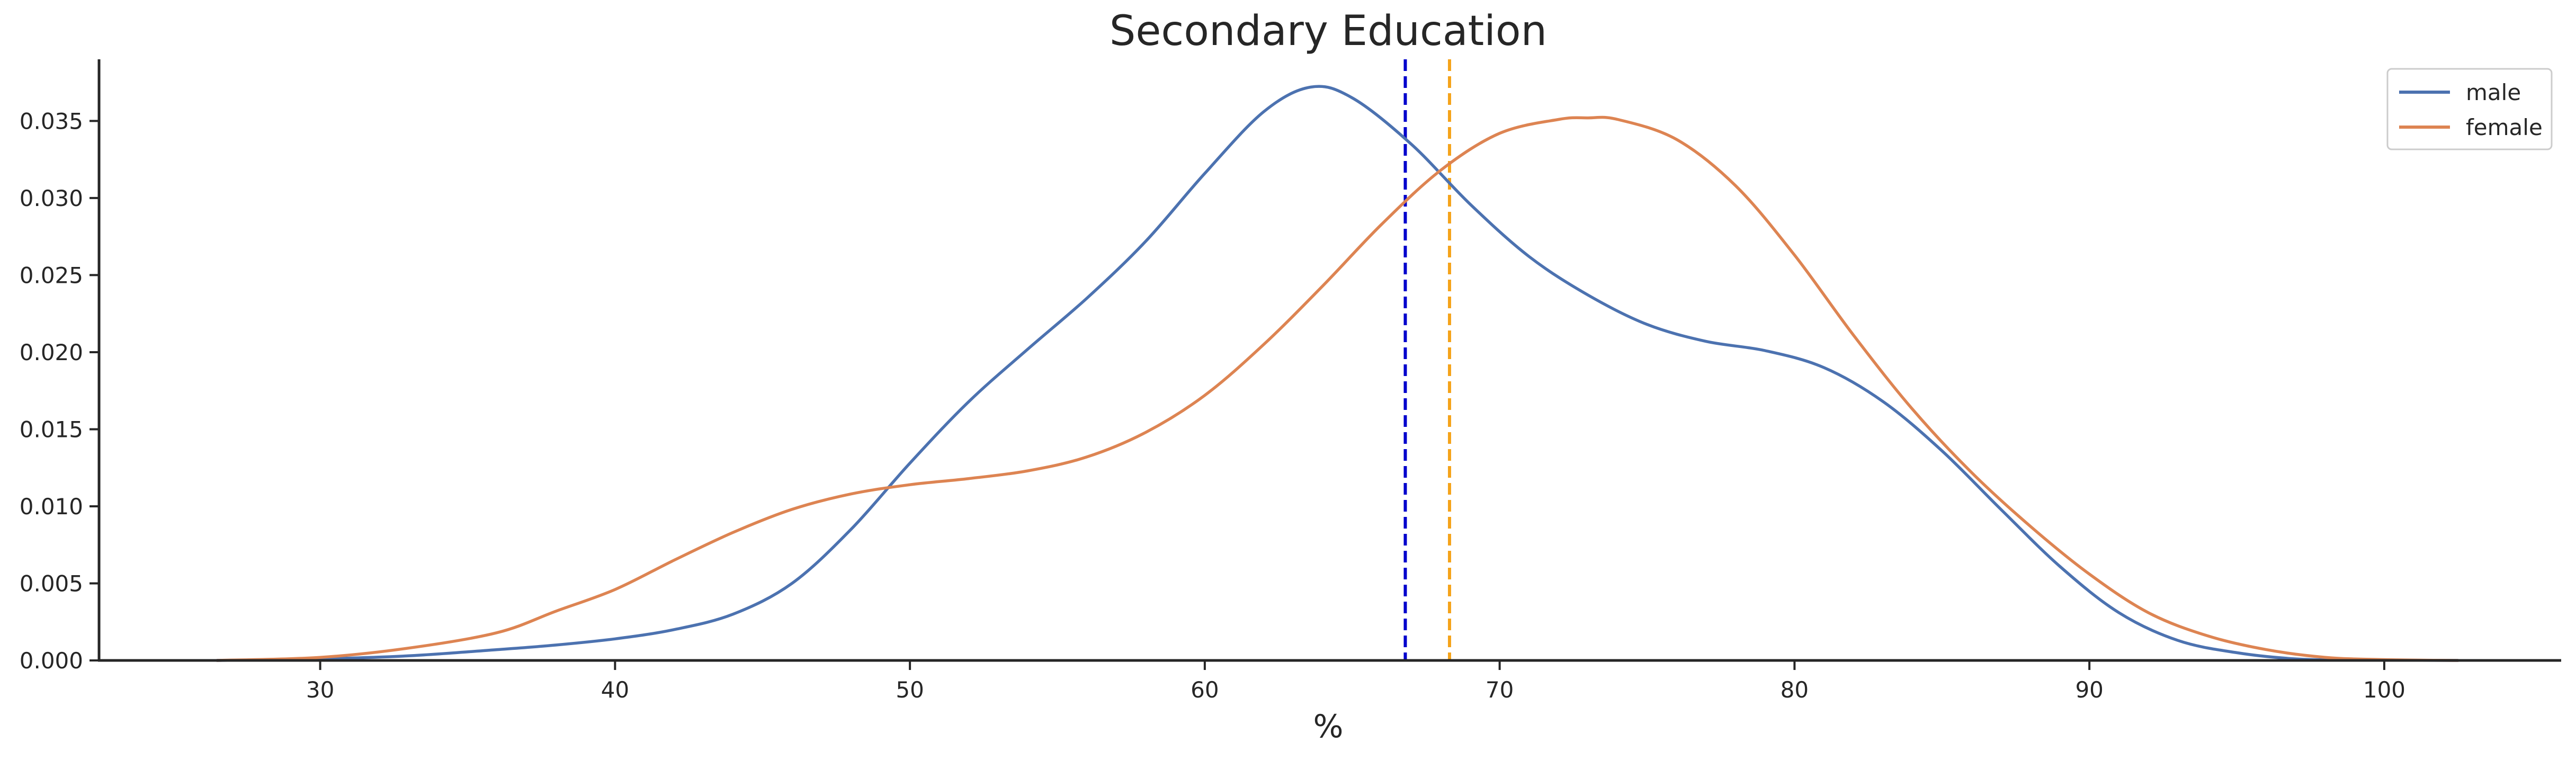  I want to click on x-tick-label: 50, so click(910, 690).